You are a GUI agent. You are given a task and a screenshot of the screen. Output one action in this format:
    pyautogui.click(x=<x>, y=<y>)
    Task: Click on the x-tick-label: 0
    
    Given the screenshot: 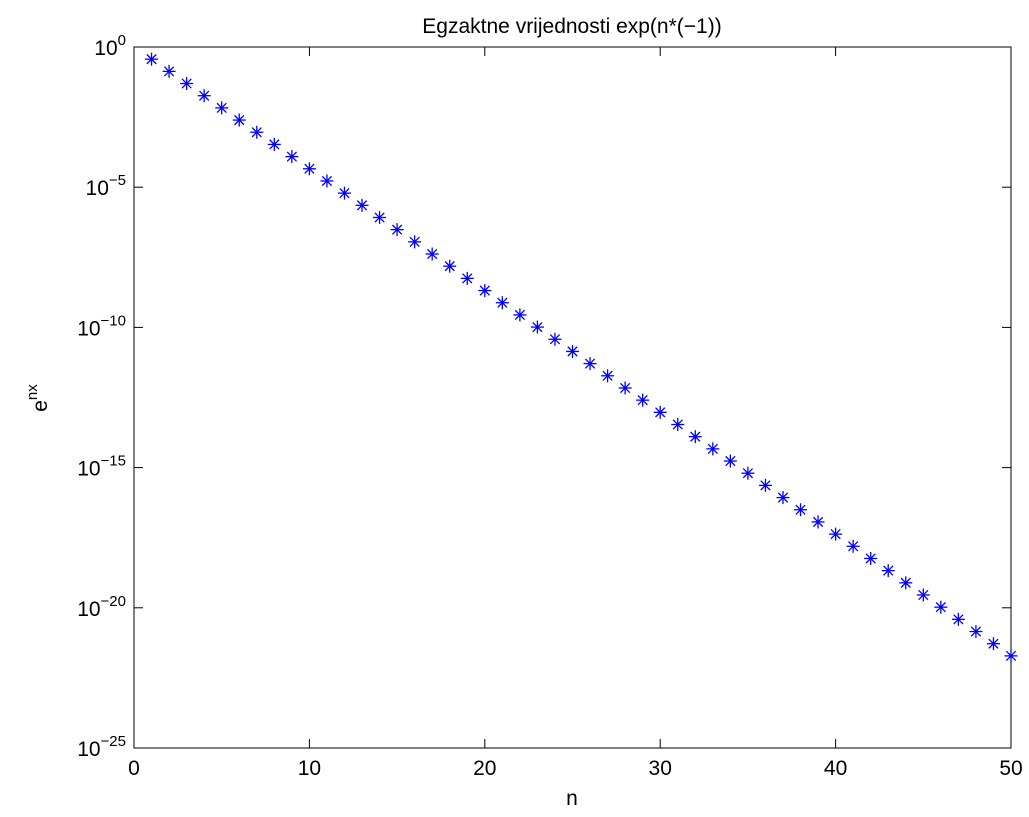 What is the action you would take?
    pyautogui.click(x=134, y=768)
    